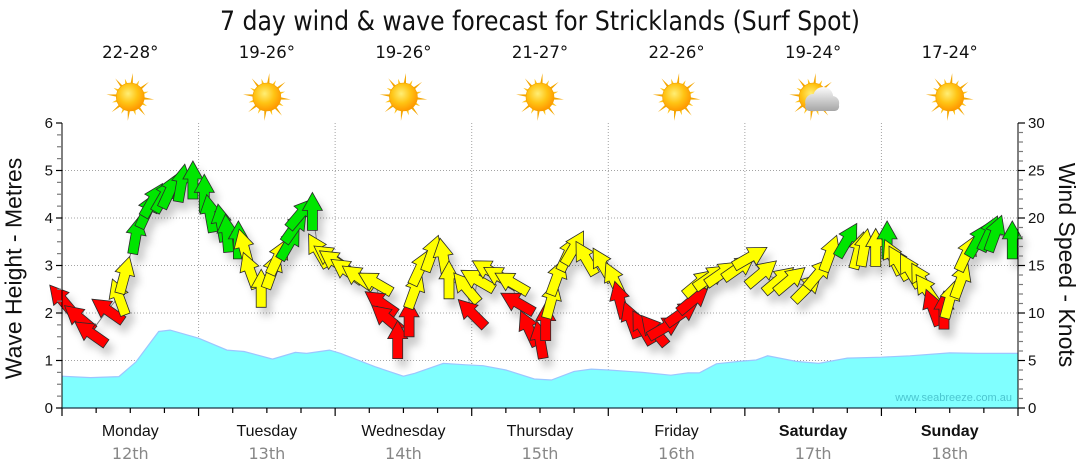 The image size is (1080, 475). What do you see at coordinates (14, 269) in the screenshot?
I see `y-axis-title-left: Wave Height - Metres` at bounding box center [14, 269].